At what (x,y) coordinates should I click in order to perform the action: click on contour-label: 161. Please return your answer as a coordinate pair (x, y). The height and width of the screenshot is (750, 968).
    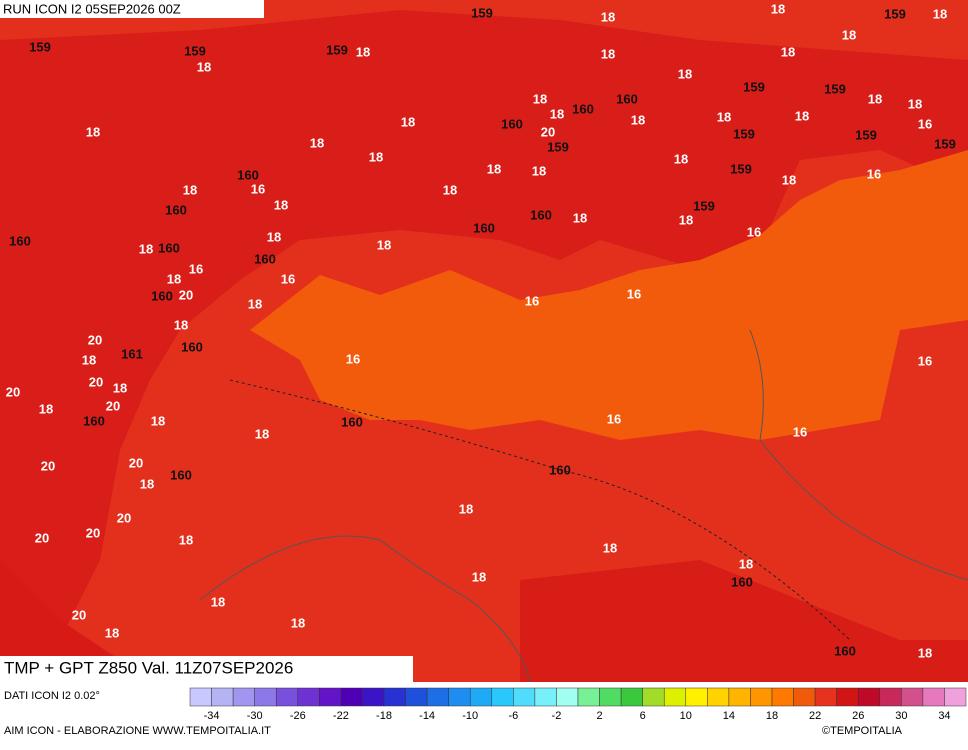
    Looking at the image, I should click on (132, 353).